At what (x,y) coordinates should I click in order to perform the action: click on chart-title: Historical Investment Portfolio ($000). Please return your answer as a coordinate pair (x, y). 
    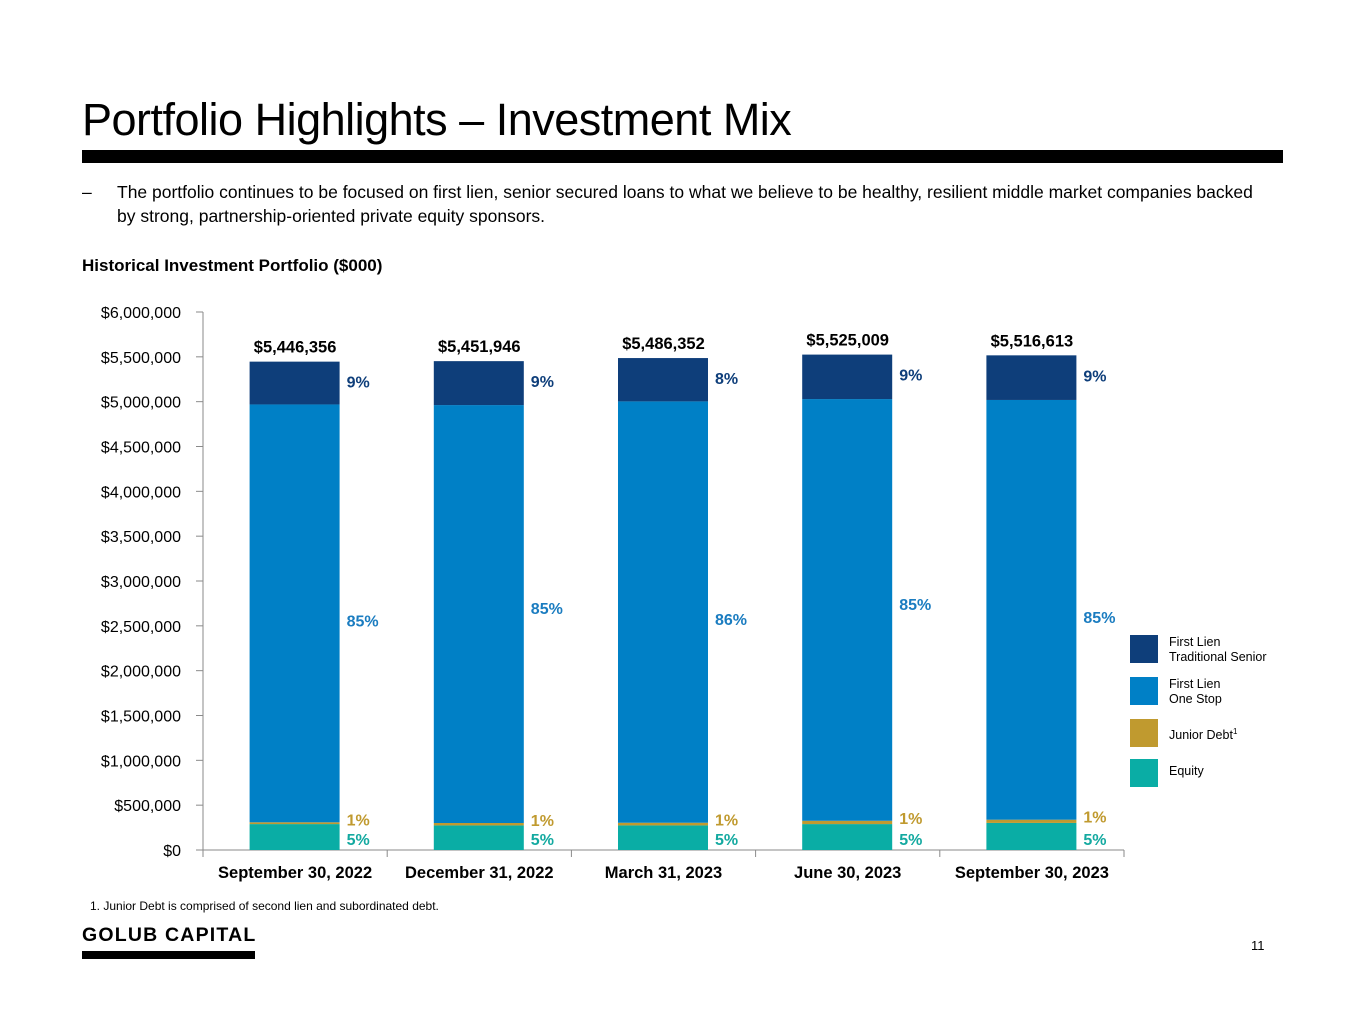
    Looking at the image, I should click on (232, 265).